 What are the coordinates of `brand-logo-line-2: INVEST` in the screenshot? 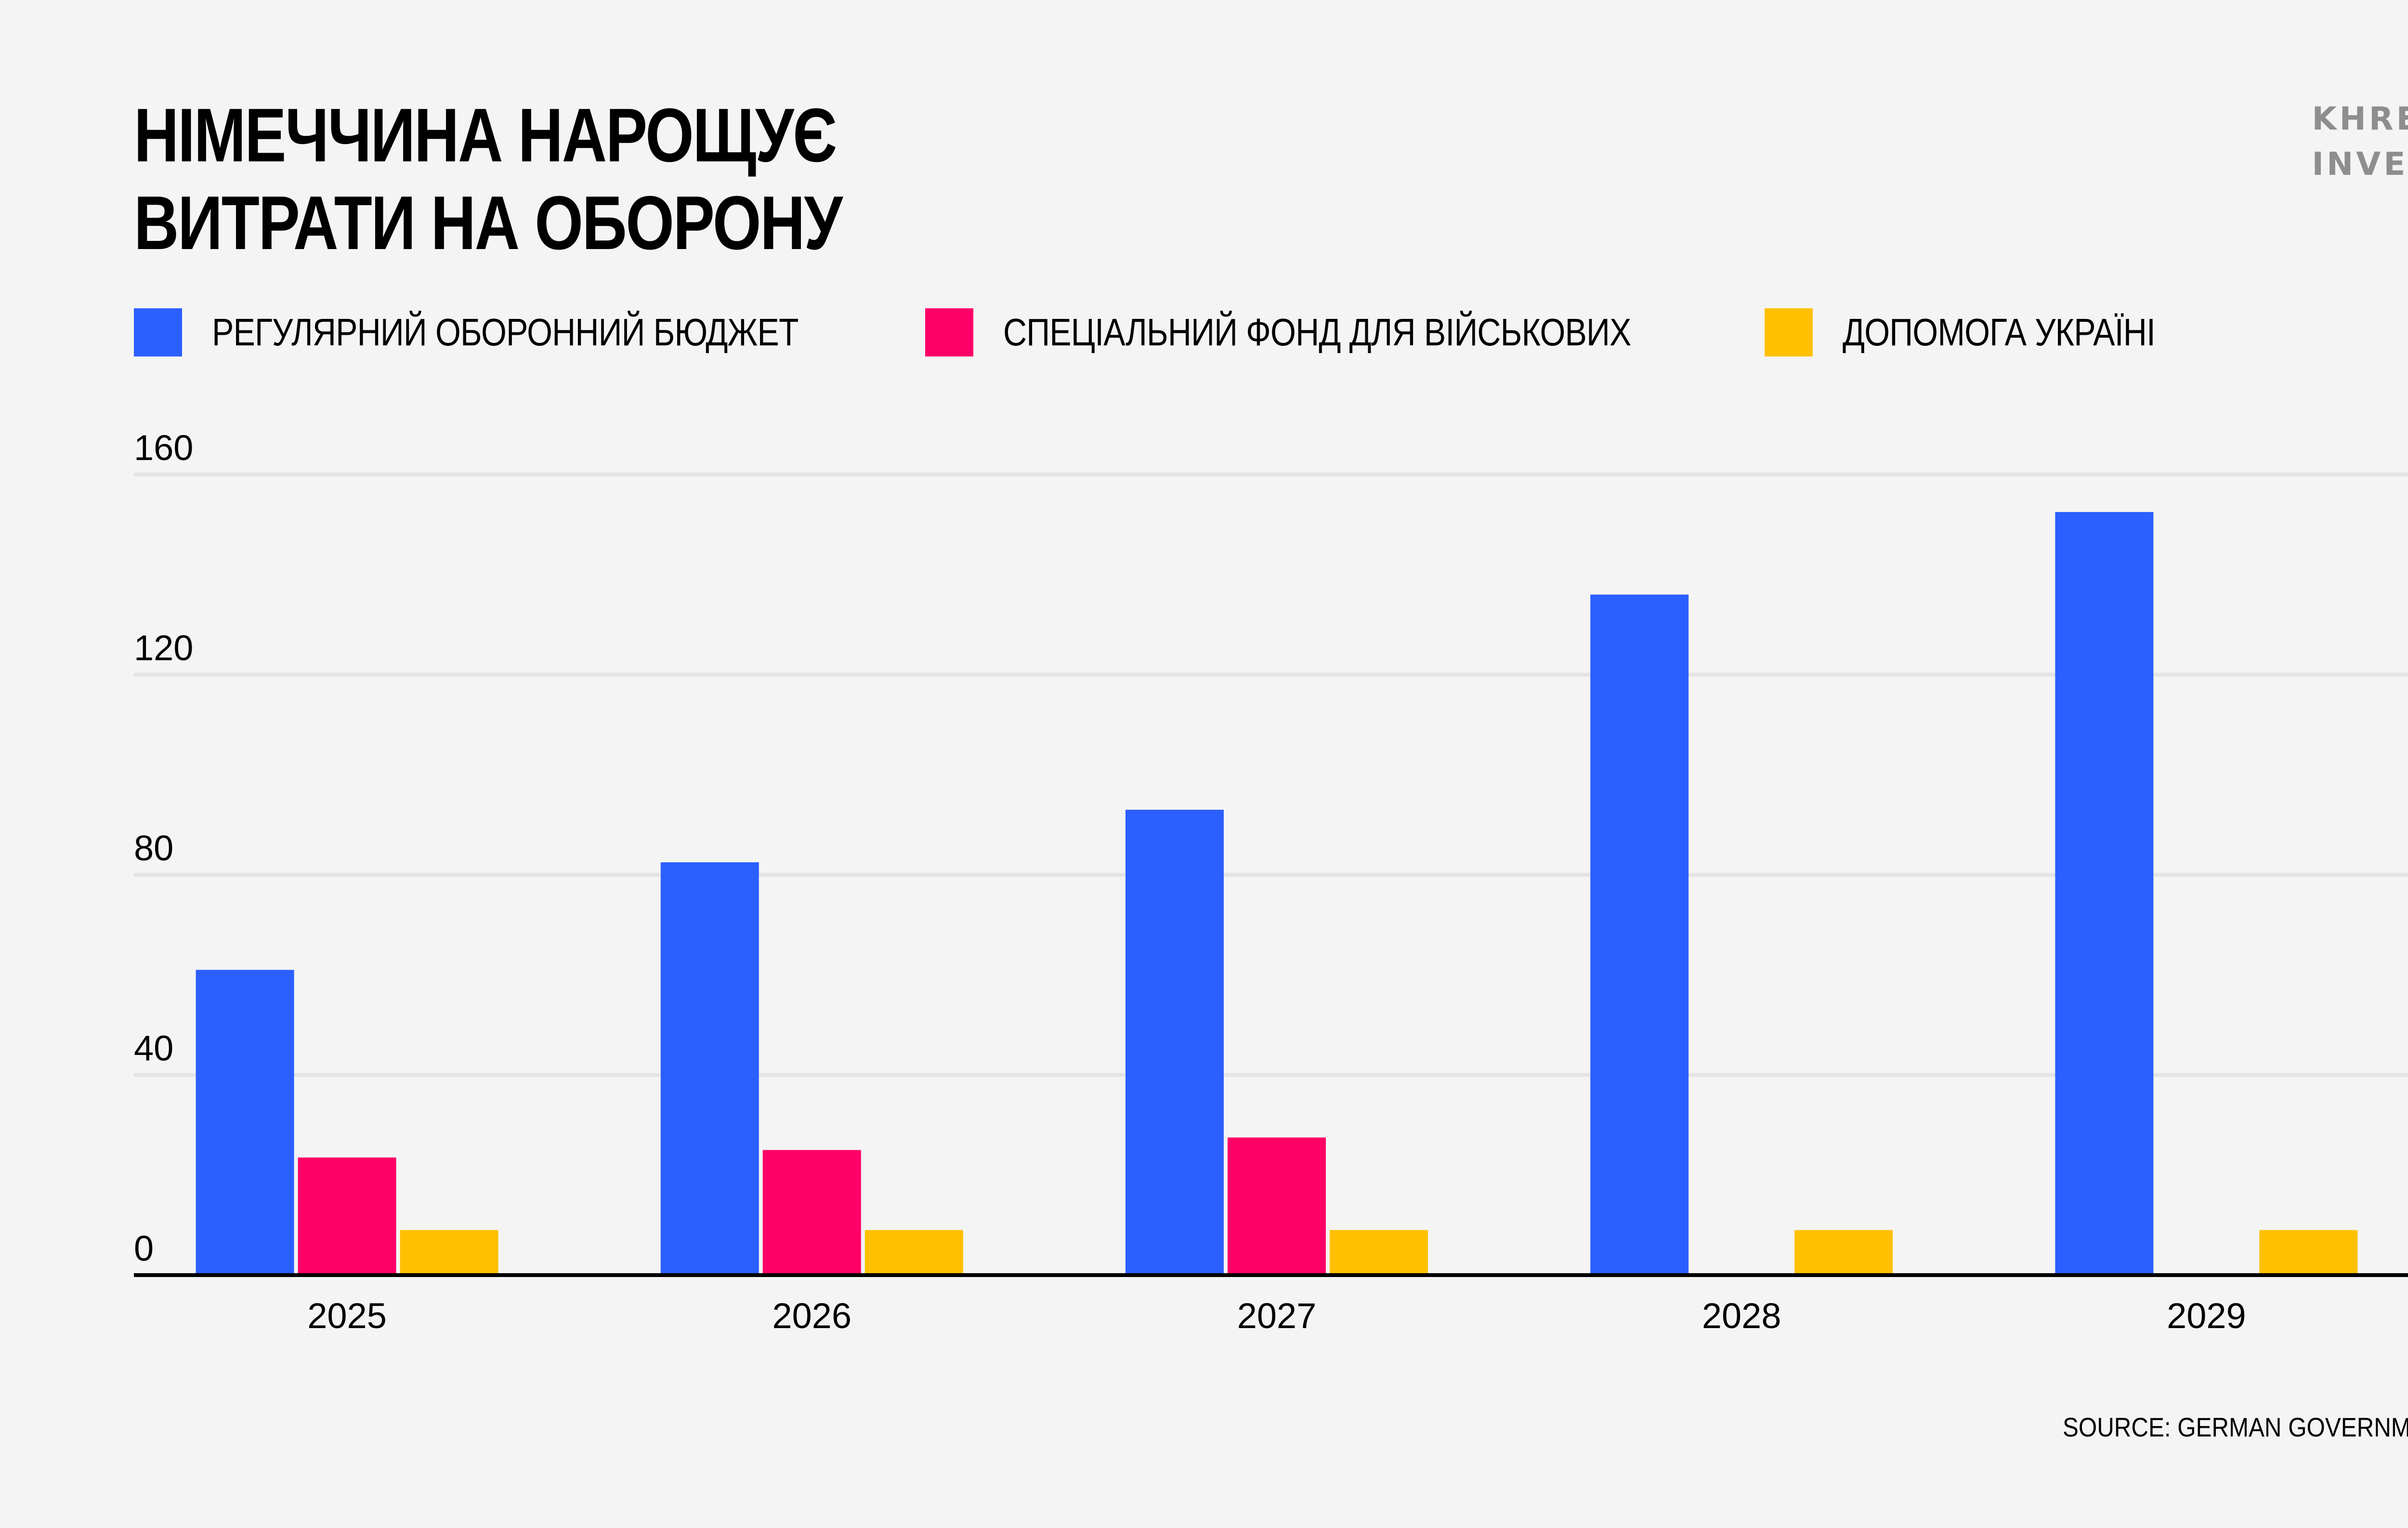 It's located at (2360, 164).